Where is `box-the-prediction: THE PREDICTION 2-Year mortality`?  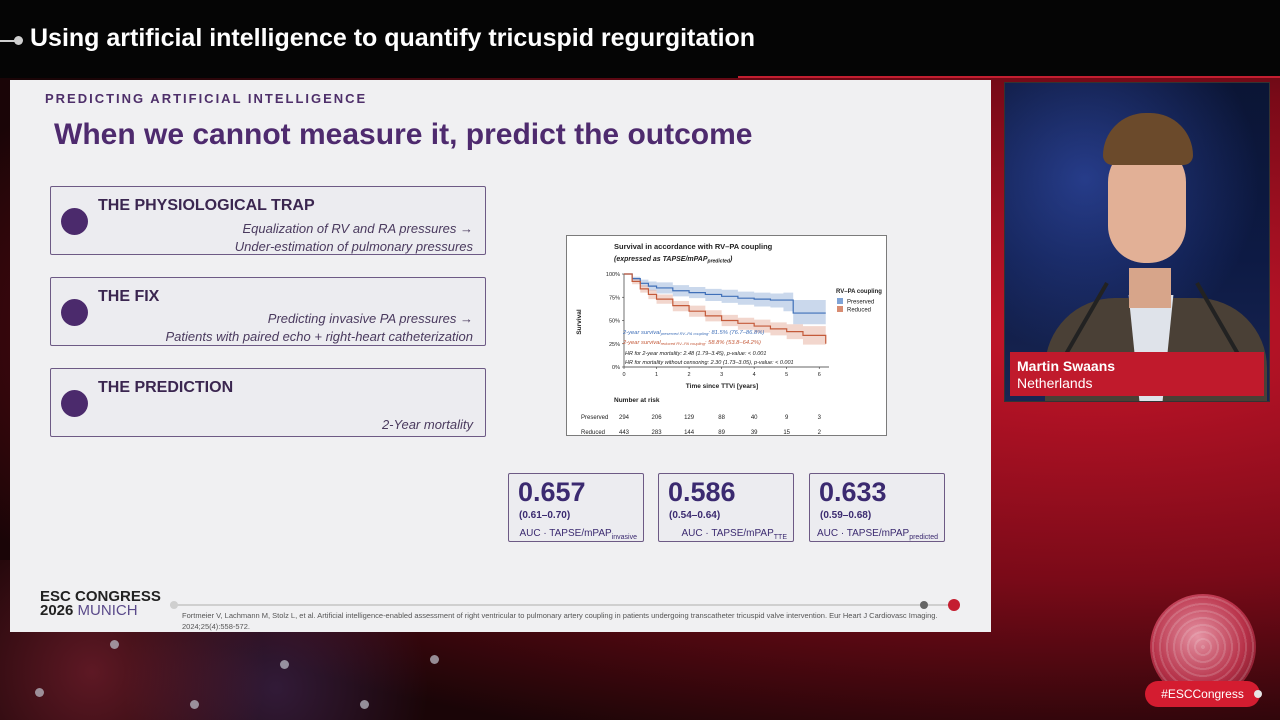 box-the-prediction: THE PREDICTION 2-Year mortality is located at coordinates (268, 402).